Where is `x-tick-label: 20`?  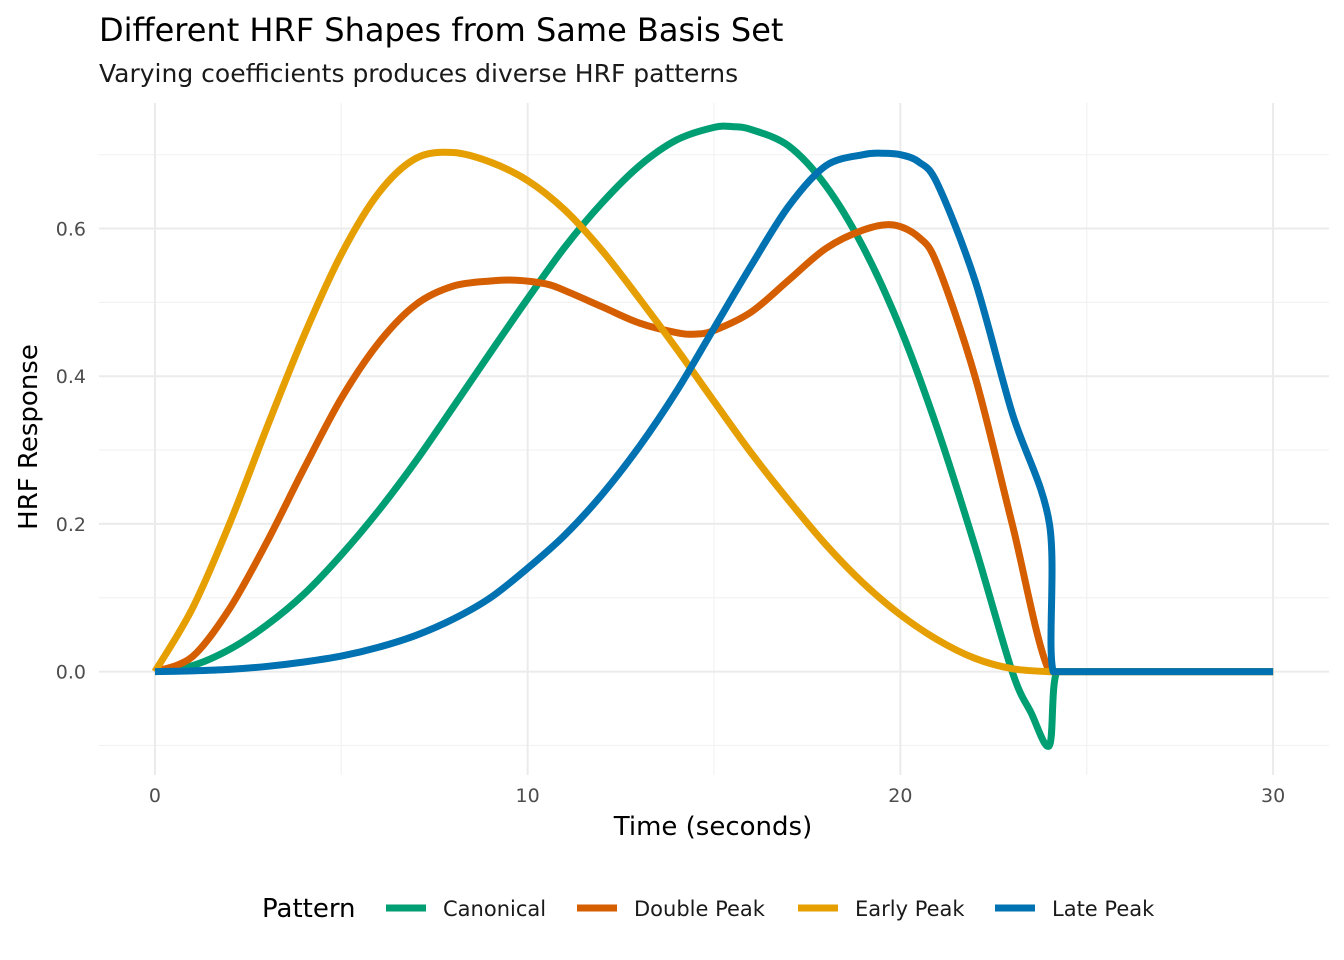 x-tick-label: 20 is located at coordinates (900, 796).